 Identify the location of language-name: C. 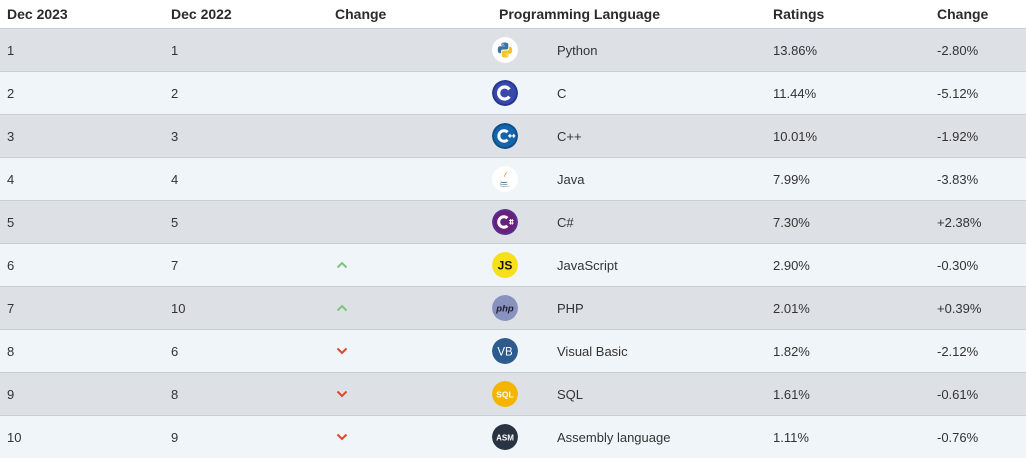
(661, 93).